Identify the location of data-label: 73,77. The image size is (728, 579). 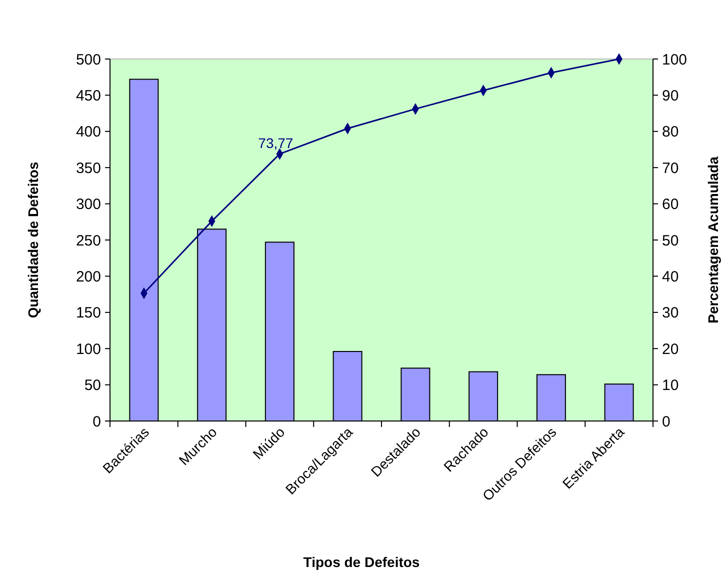
(276, 142).